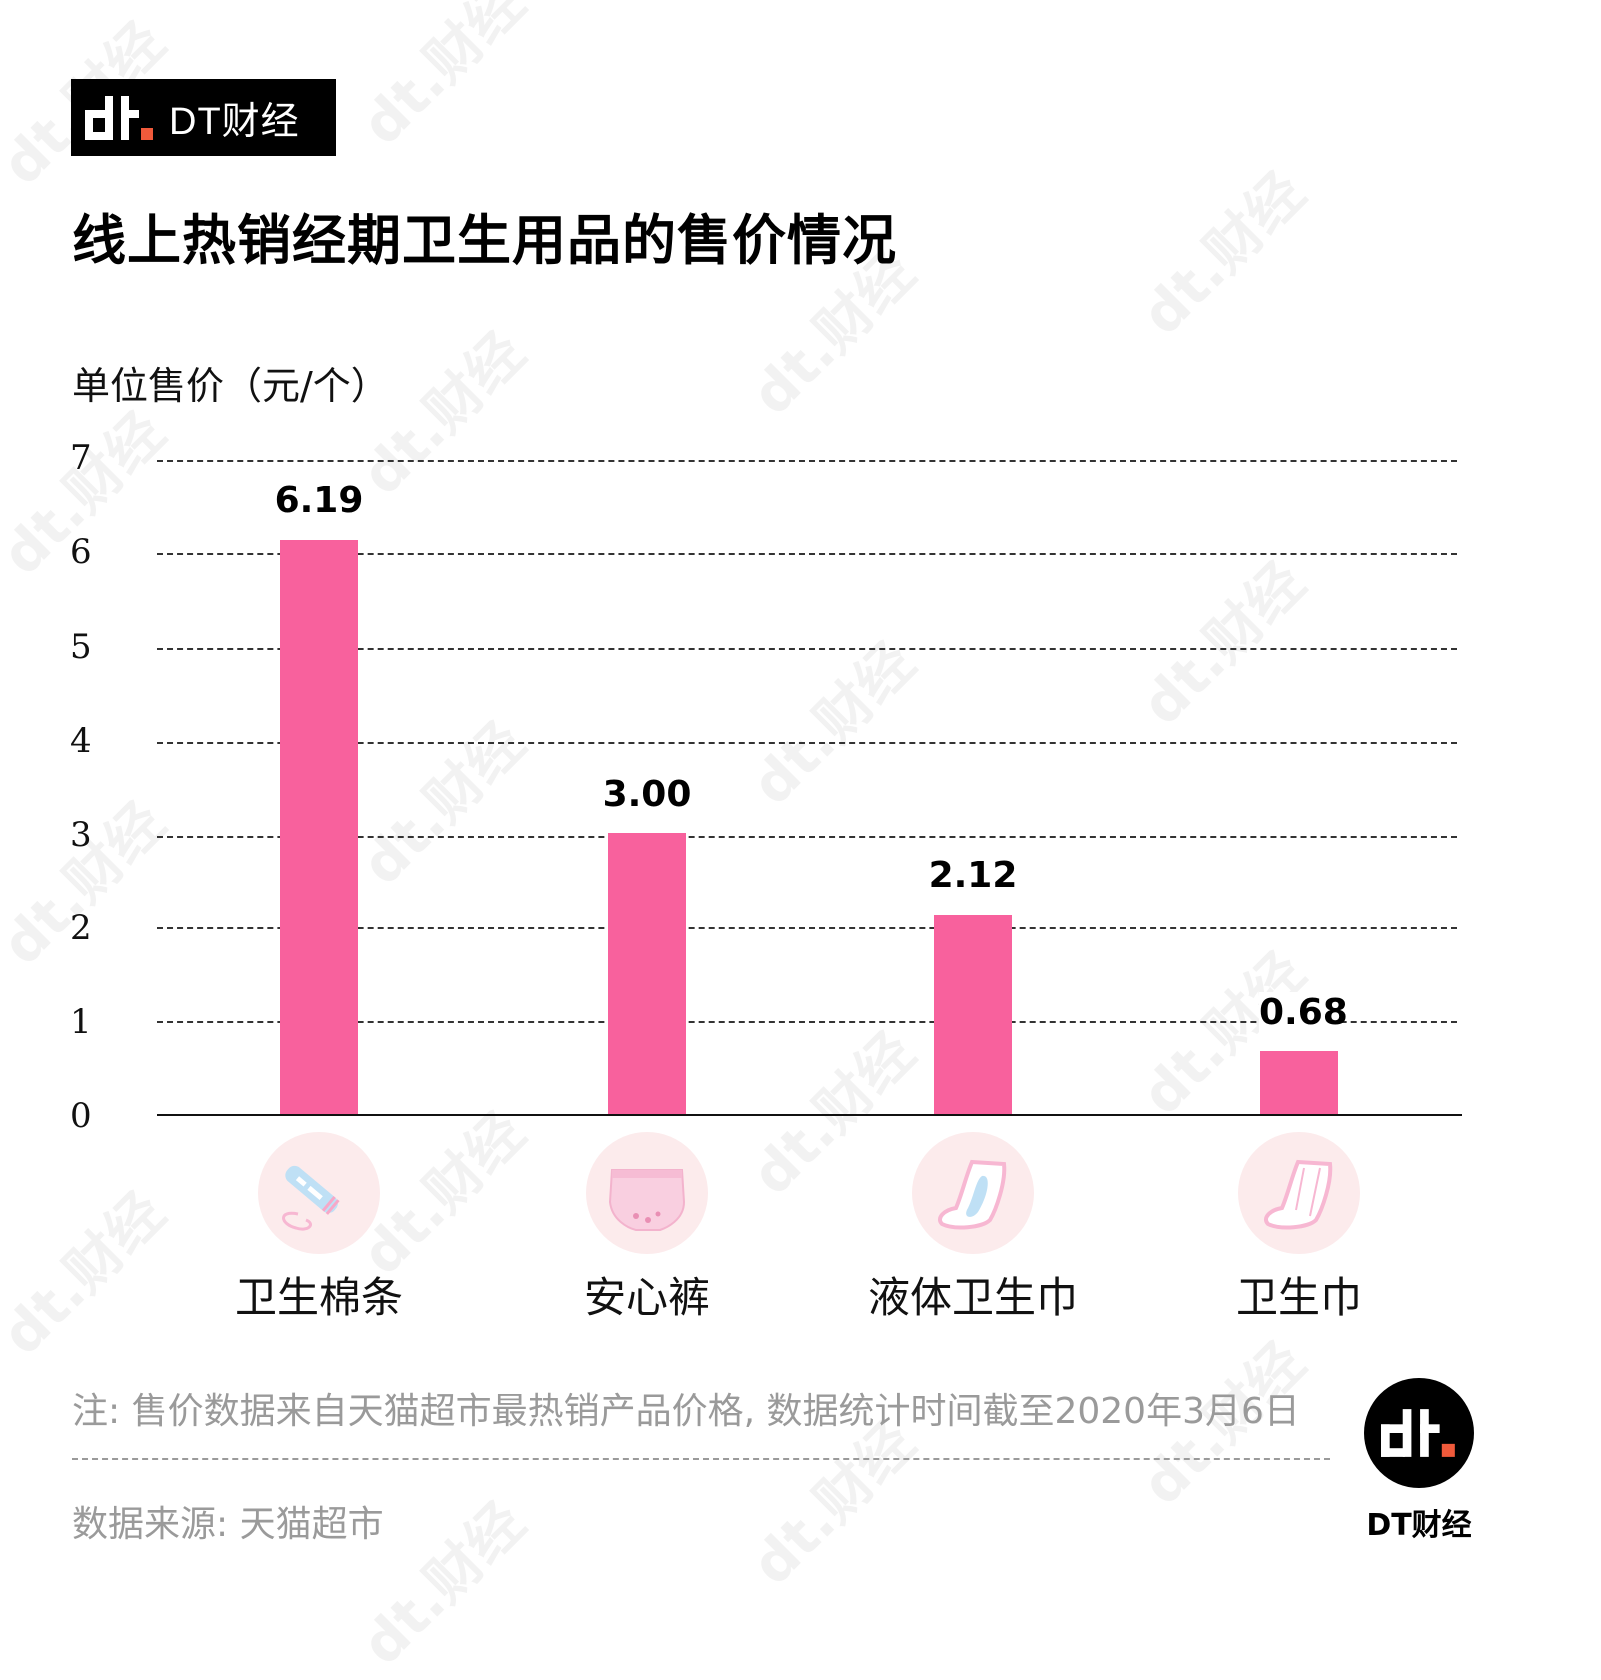 The height and width of the screenshot is (1680, 1601). I want to click on liquid-pad-icon, so click(973, 1193).